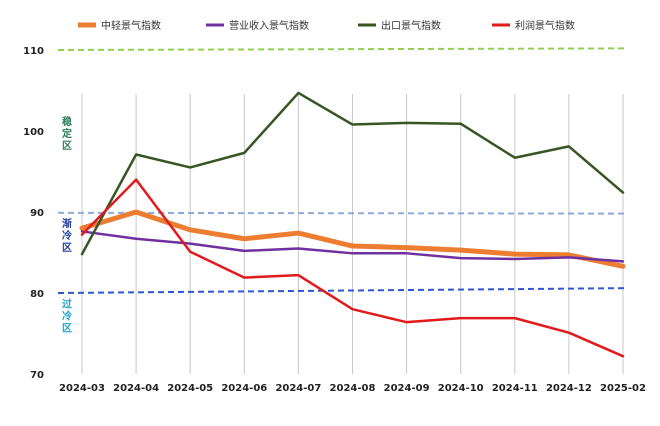  What do you see at coordinates (67, 235) in the screenshot?
I see `zone-label: 渐冷区` at bounding box center [67, 235].